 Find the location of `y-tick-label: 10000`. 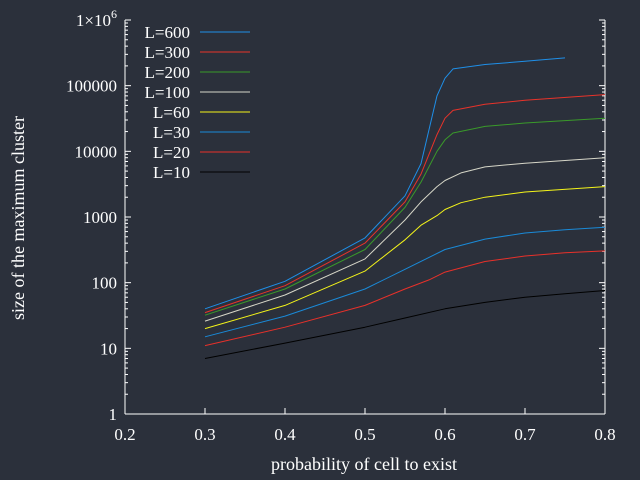

y-tick-label: 10000 is located at coordinates (96, 151).